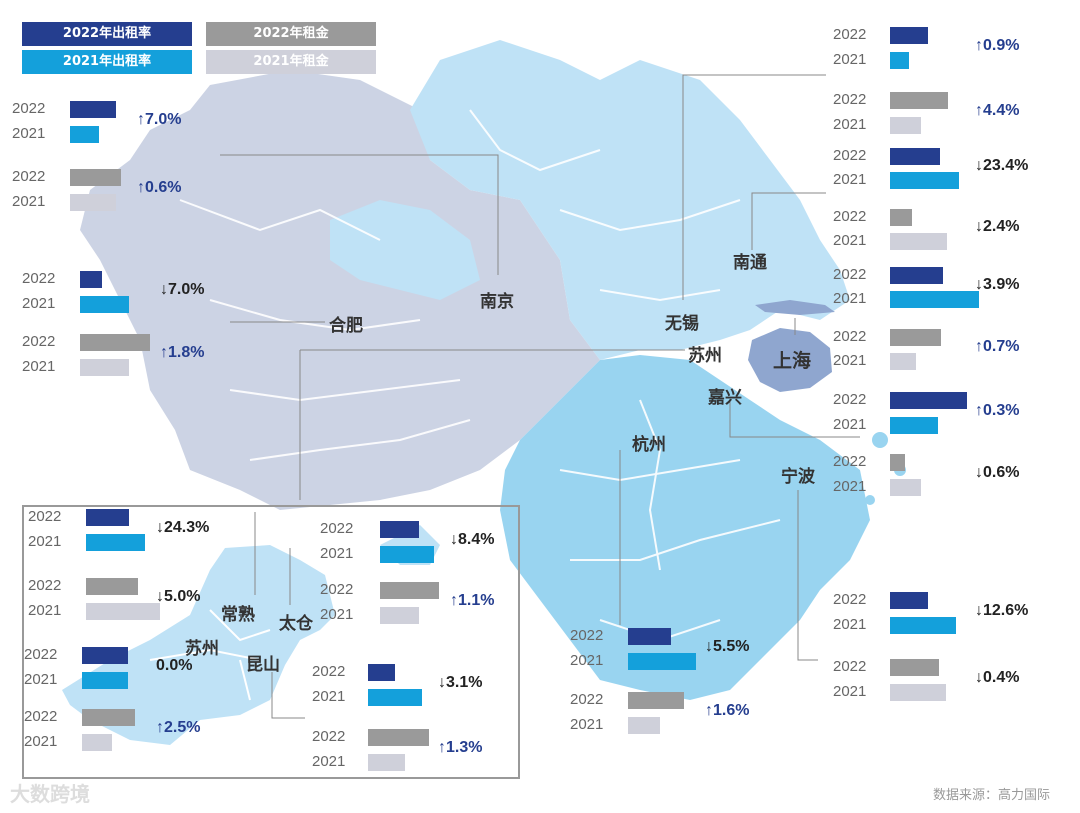  Describe the element at coordinates (997, 677) in the screenshot. I see `change-label-ningbo-rent: ↓0.4%` at that location.